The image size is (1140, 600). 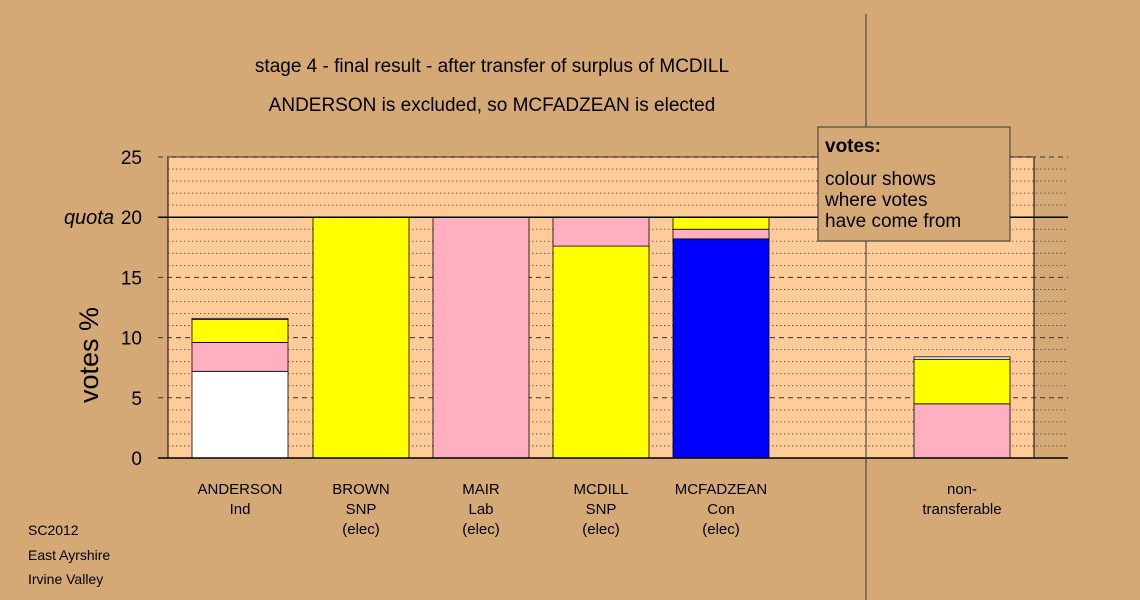 What do you see at coordinates (136, 459) in the screenshot?
I see `y-tick-label: 0` at bounding box center [136, 459].